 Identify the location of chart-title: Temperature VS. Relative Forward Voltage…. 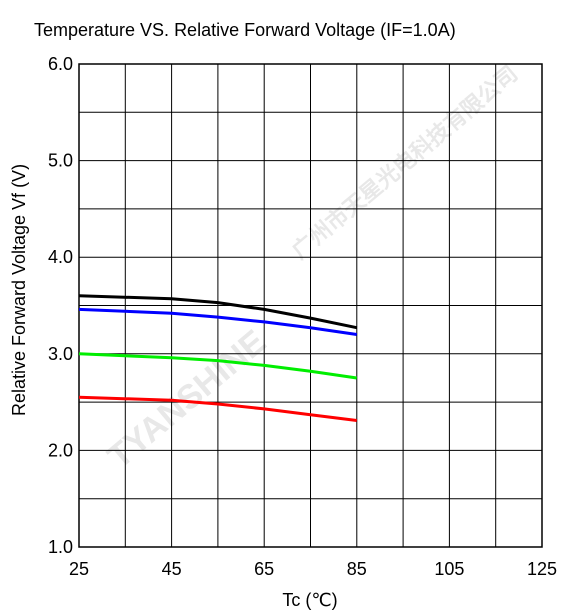
(245, 30).